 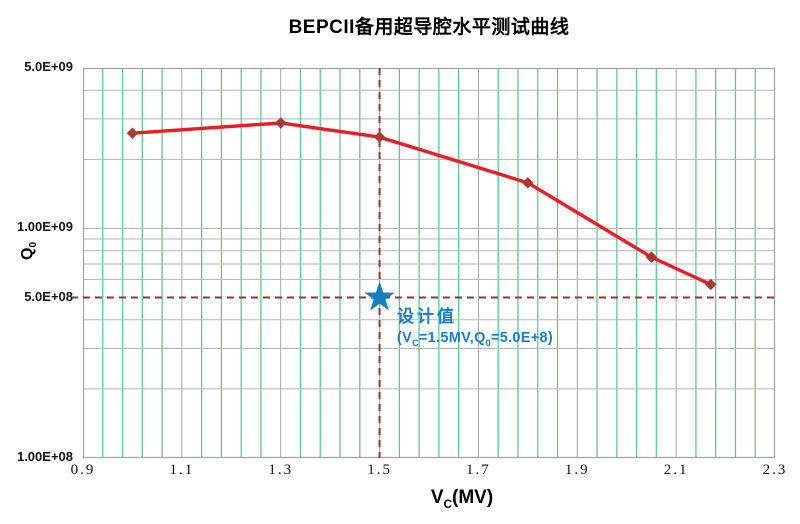 What do you see at coordinates (448, 504) in the screenshot?
I see `x-axis-title-sub: C` at bounding box center [448, 504].